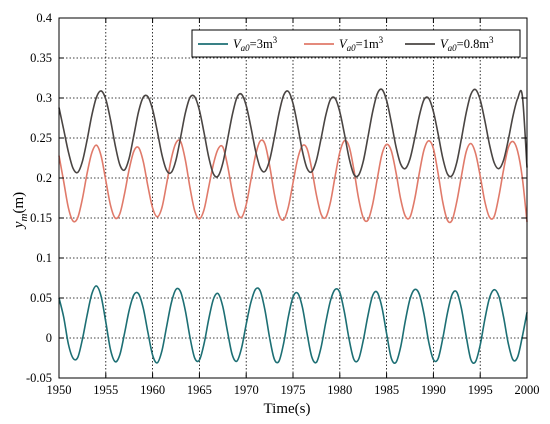 The width and height of the screenshot is (550, 424). Describe the element at coordinates (24, 217) in the screenshot. I see `y-axis-label-sub: m` at that location.